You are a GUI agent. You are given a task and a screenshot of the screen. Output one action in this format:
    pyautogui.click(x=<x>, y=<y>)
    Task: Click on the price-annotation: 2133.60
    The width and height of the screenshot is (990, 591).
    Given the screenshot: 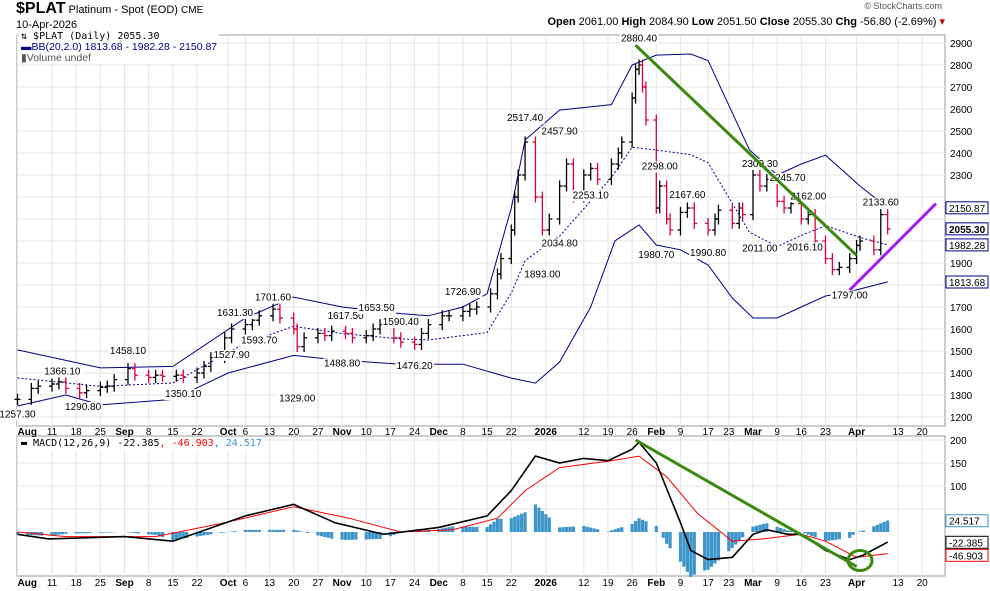 What is the action you would take?
    pyautogui.click(x=881, y=203)
    